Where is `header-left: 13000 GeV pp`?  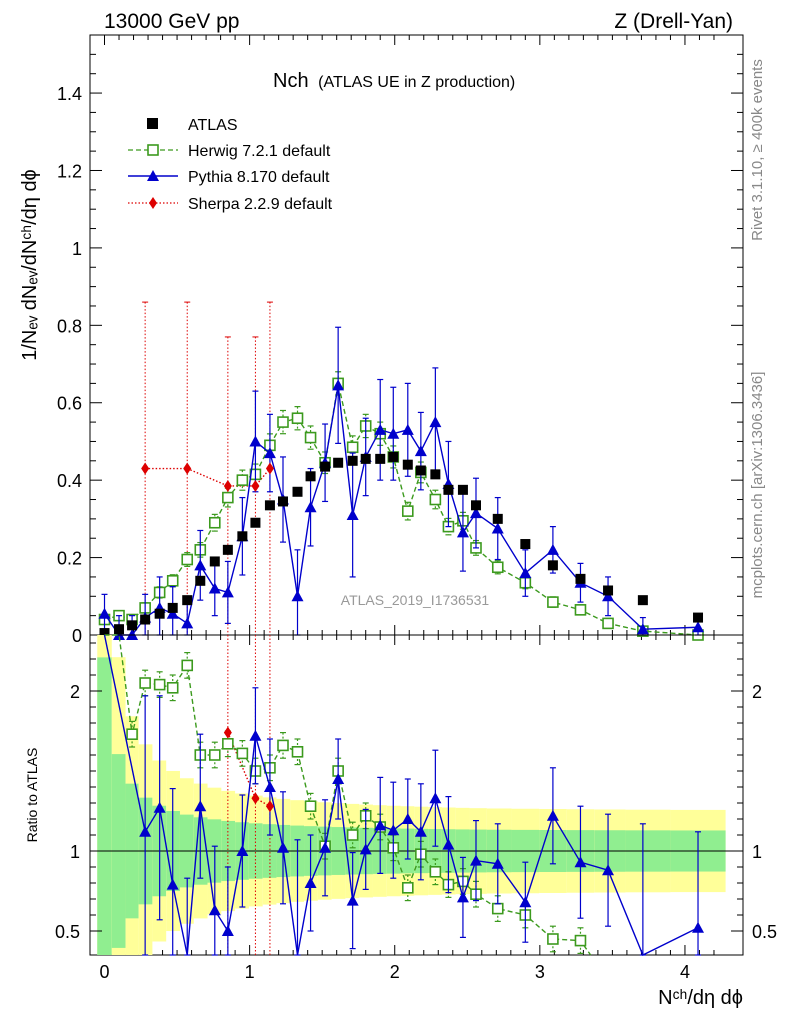
header-left: 13000 GeV pp is located at coordinates (171, 21).